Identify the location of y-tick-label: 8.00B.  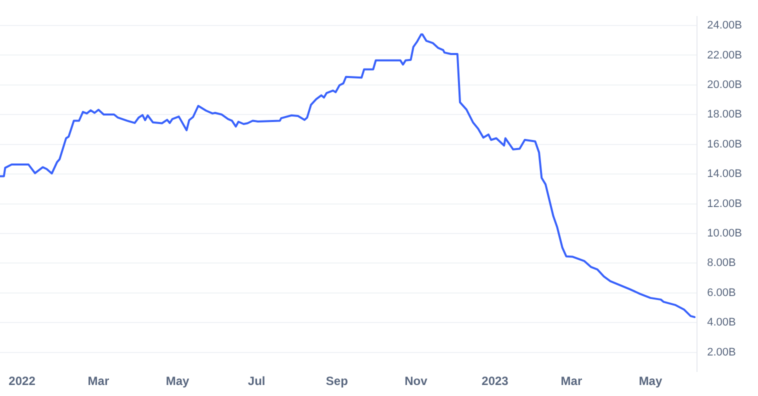
(721, 263).